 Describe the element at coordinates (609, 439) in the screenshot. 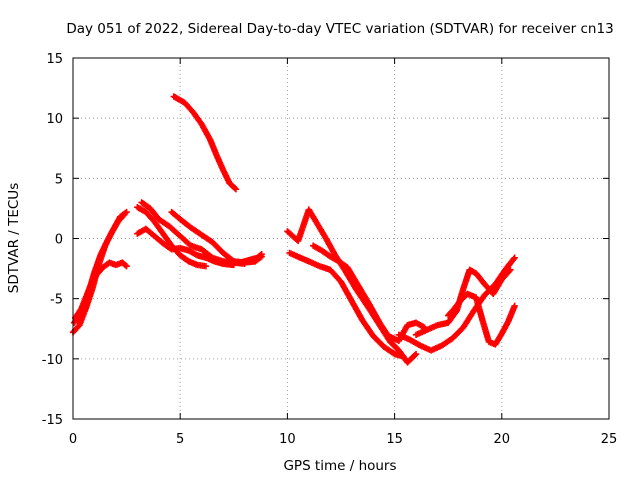

I see `x-tick-label: 25` at that location.